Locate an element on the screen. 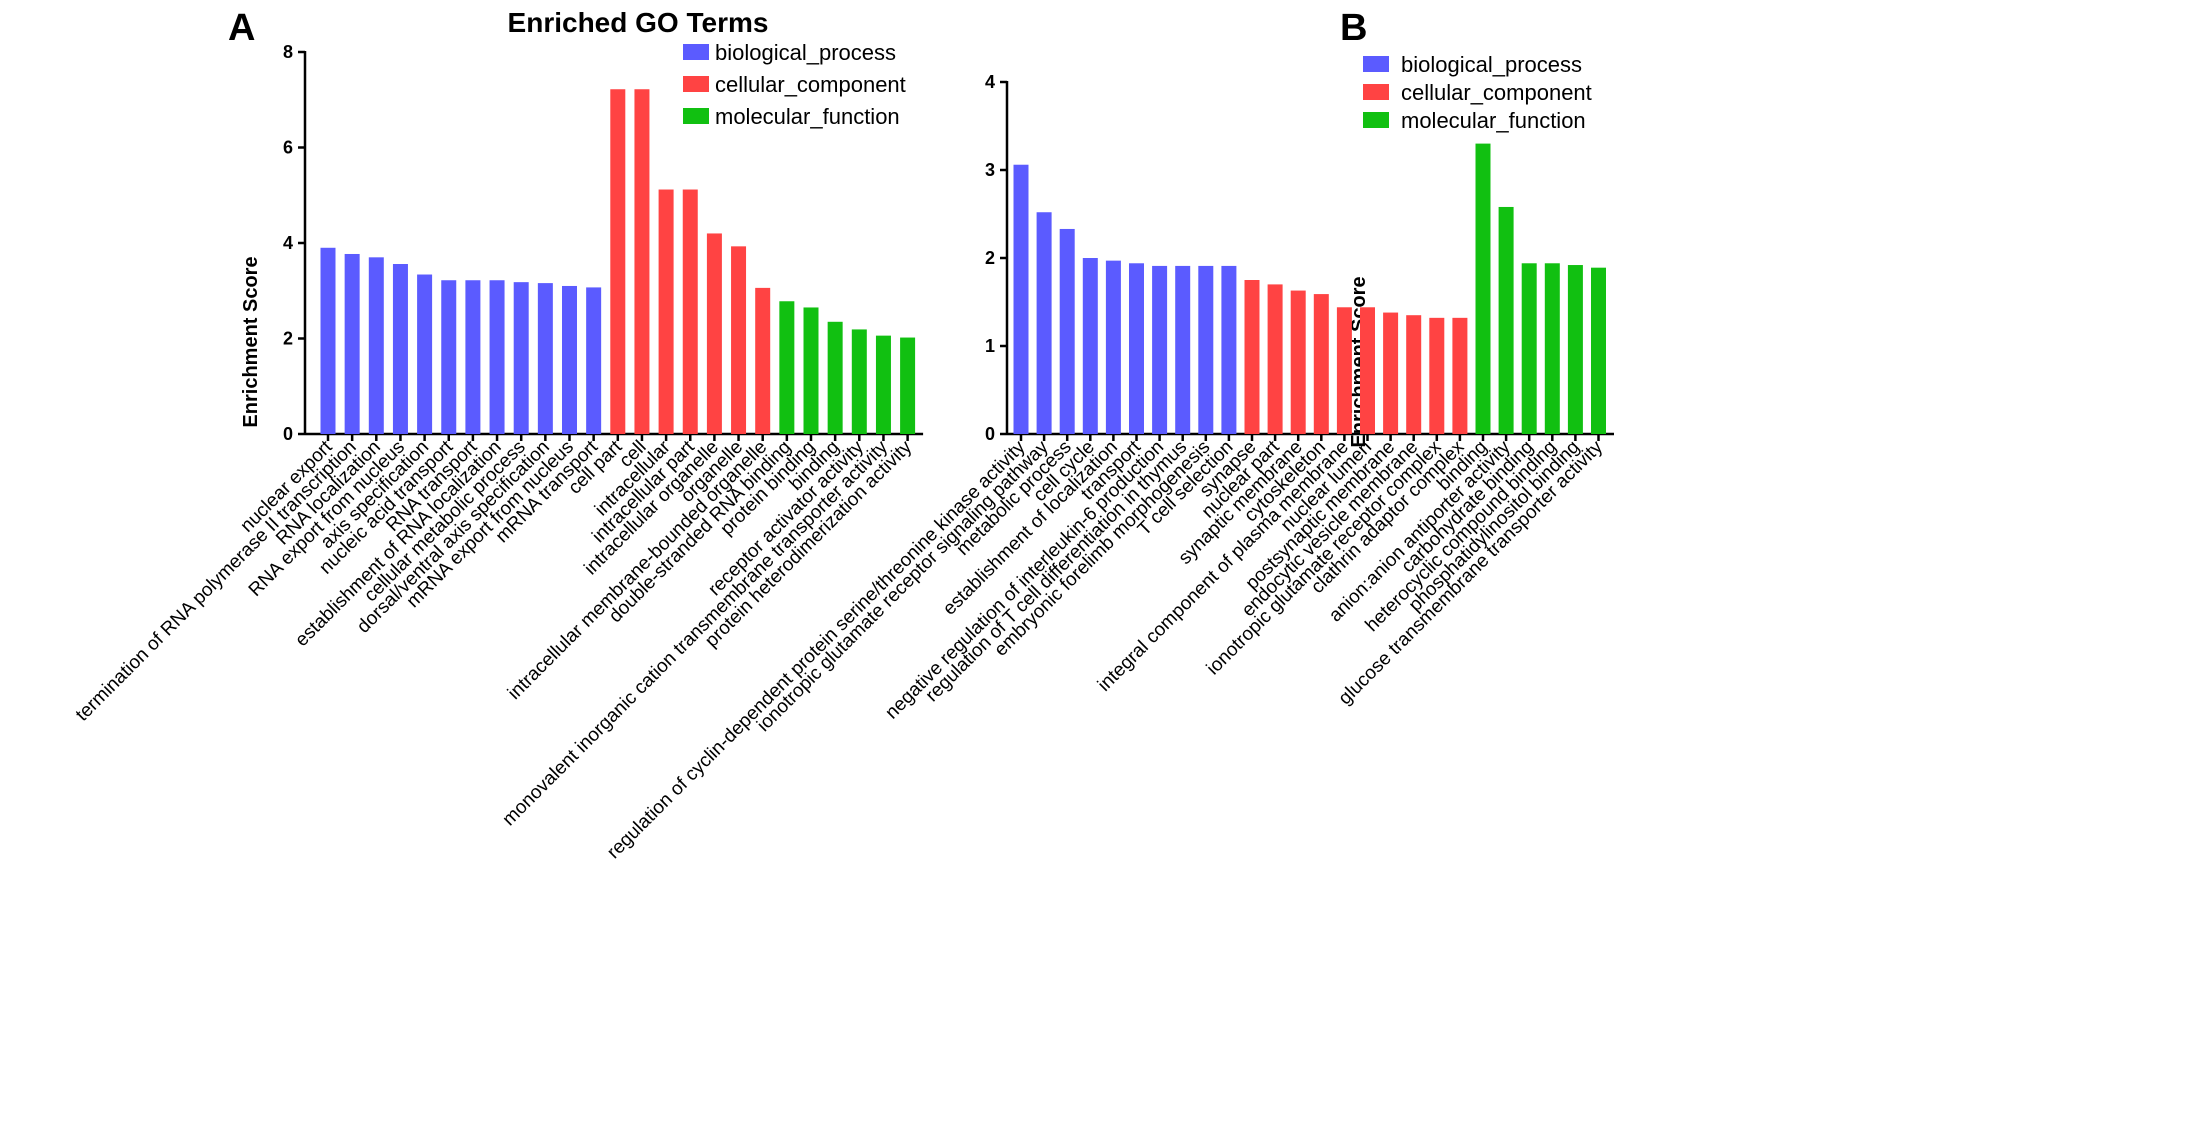  chart-a-y-tick-label: 2 is located at coordinates (288, 339).